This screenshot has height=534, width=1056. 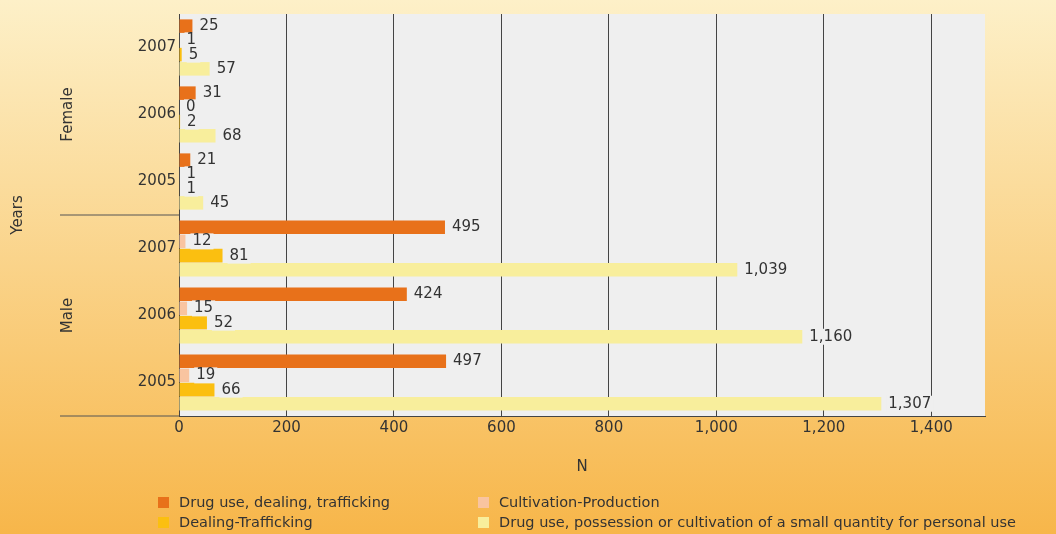 What do you see at coordinates (193, 53) in the screenshot?
I see `data-label: 5` at bounding box center [193, 53].